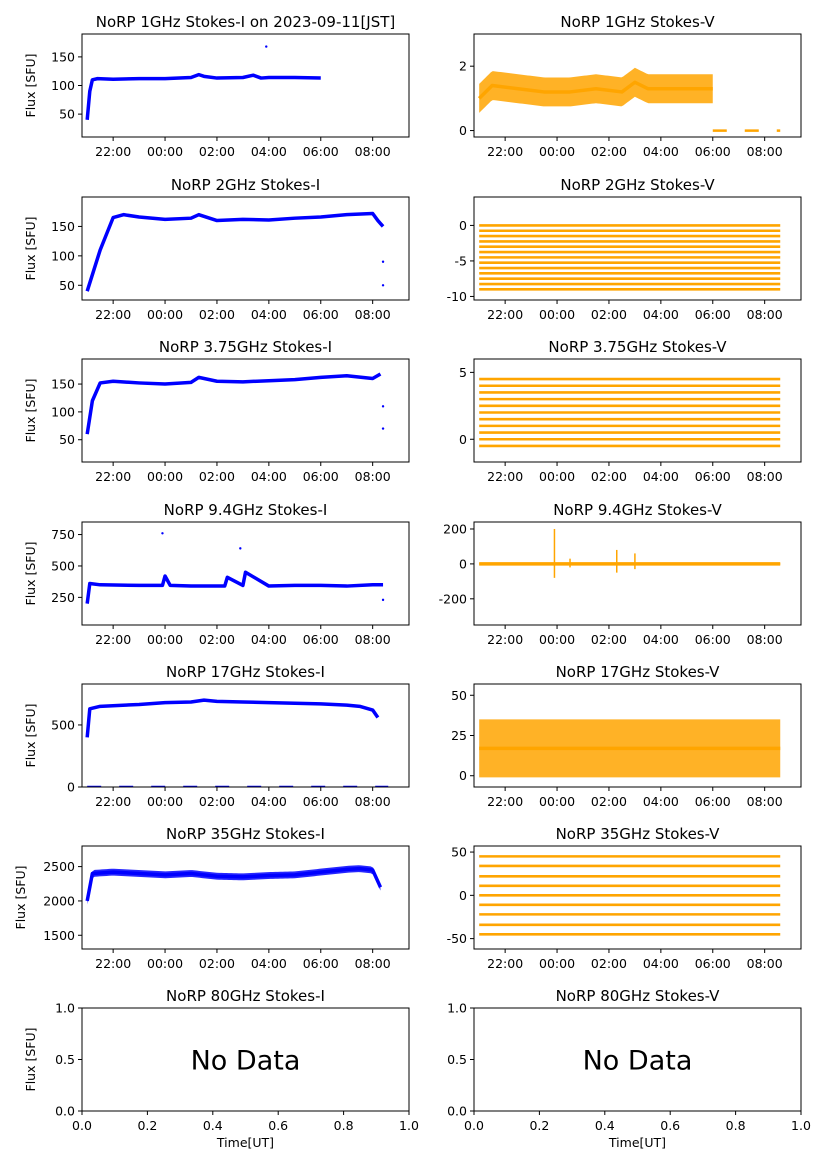  What do you see at coordinates (638, 834) in the screenshot?
I see `chart-title: NoRP 35GHz Stokes-V` at bounding box center [638, 834].